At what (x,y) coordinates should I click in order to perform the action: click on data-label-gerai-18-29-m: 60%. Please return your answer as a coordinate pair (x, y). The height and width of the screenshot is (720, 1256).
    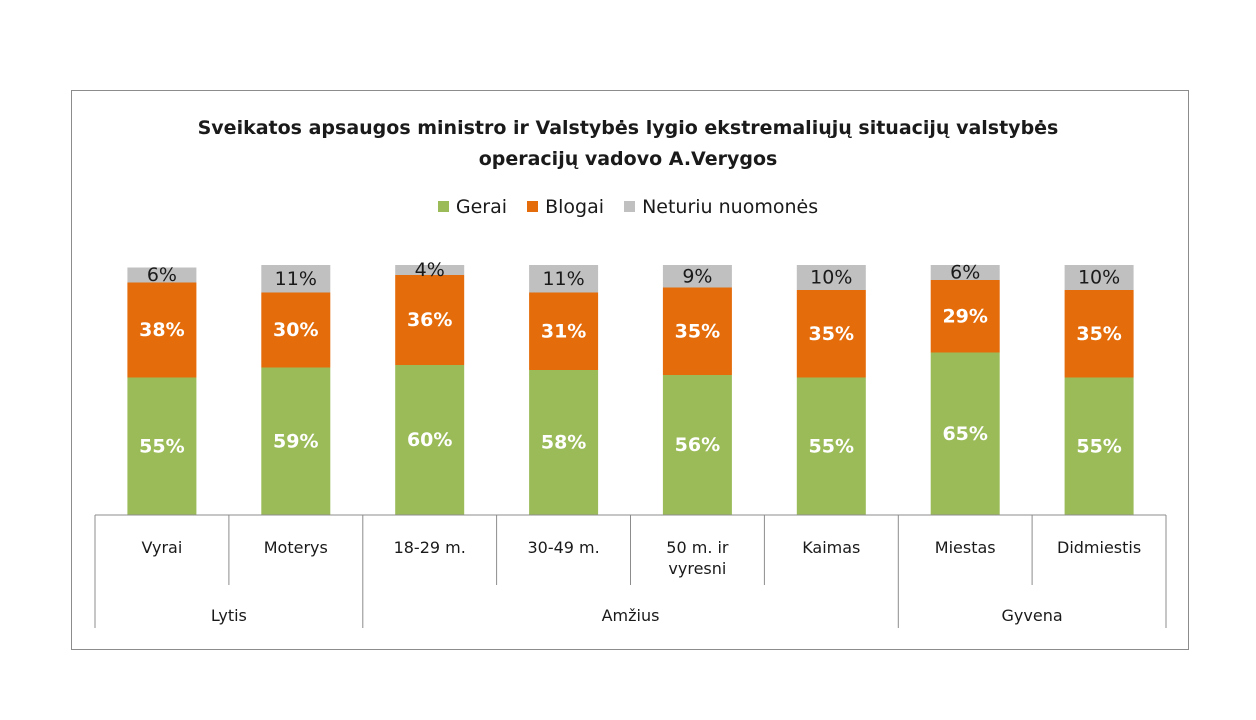
    Looking at the image, I should click on (429, 440).